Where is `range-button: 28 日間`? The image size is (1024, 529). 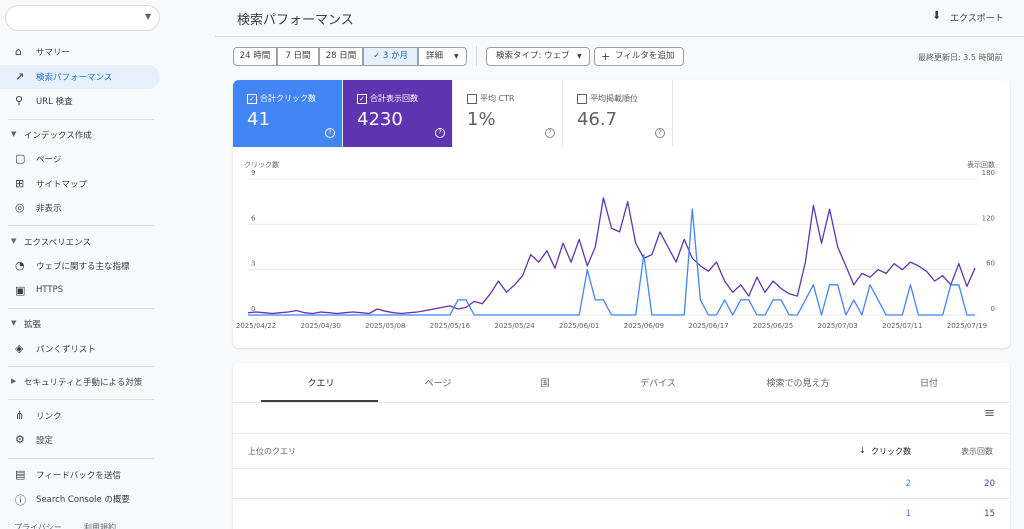
range-button: 28 日間 is located at coordinates (341, 56).